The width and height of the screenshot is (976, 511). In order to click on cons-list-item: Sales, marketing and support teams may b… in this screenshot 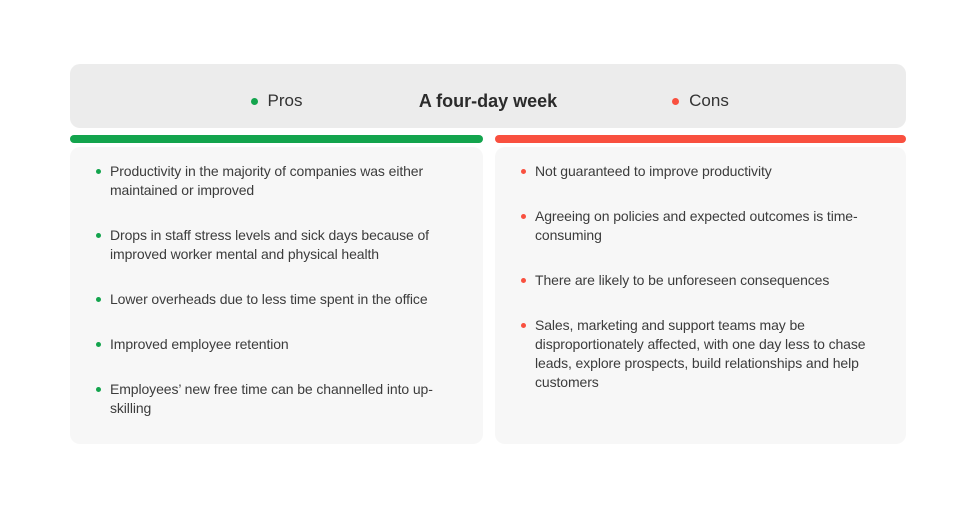, I will do `click(708, 354)`.